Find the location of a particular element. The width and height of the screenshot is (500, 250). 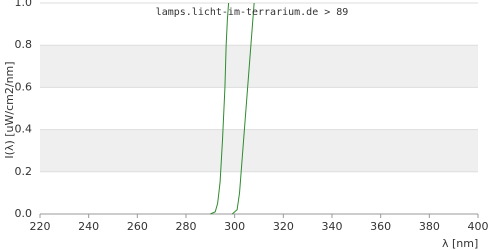

plot-area is located at coordinates (232, 108).